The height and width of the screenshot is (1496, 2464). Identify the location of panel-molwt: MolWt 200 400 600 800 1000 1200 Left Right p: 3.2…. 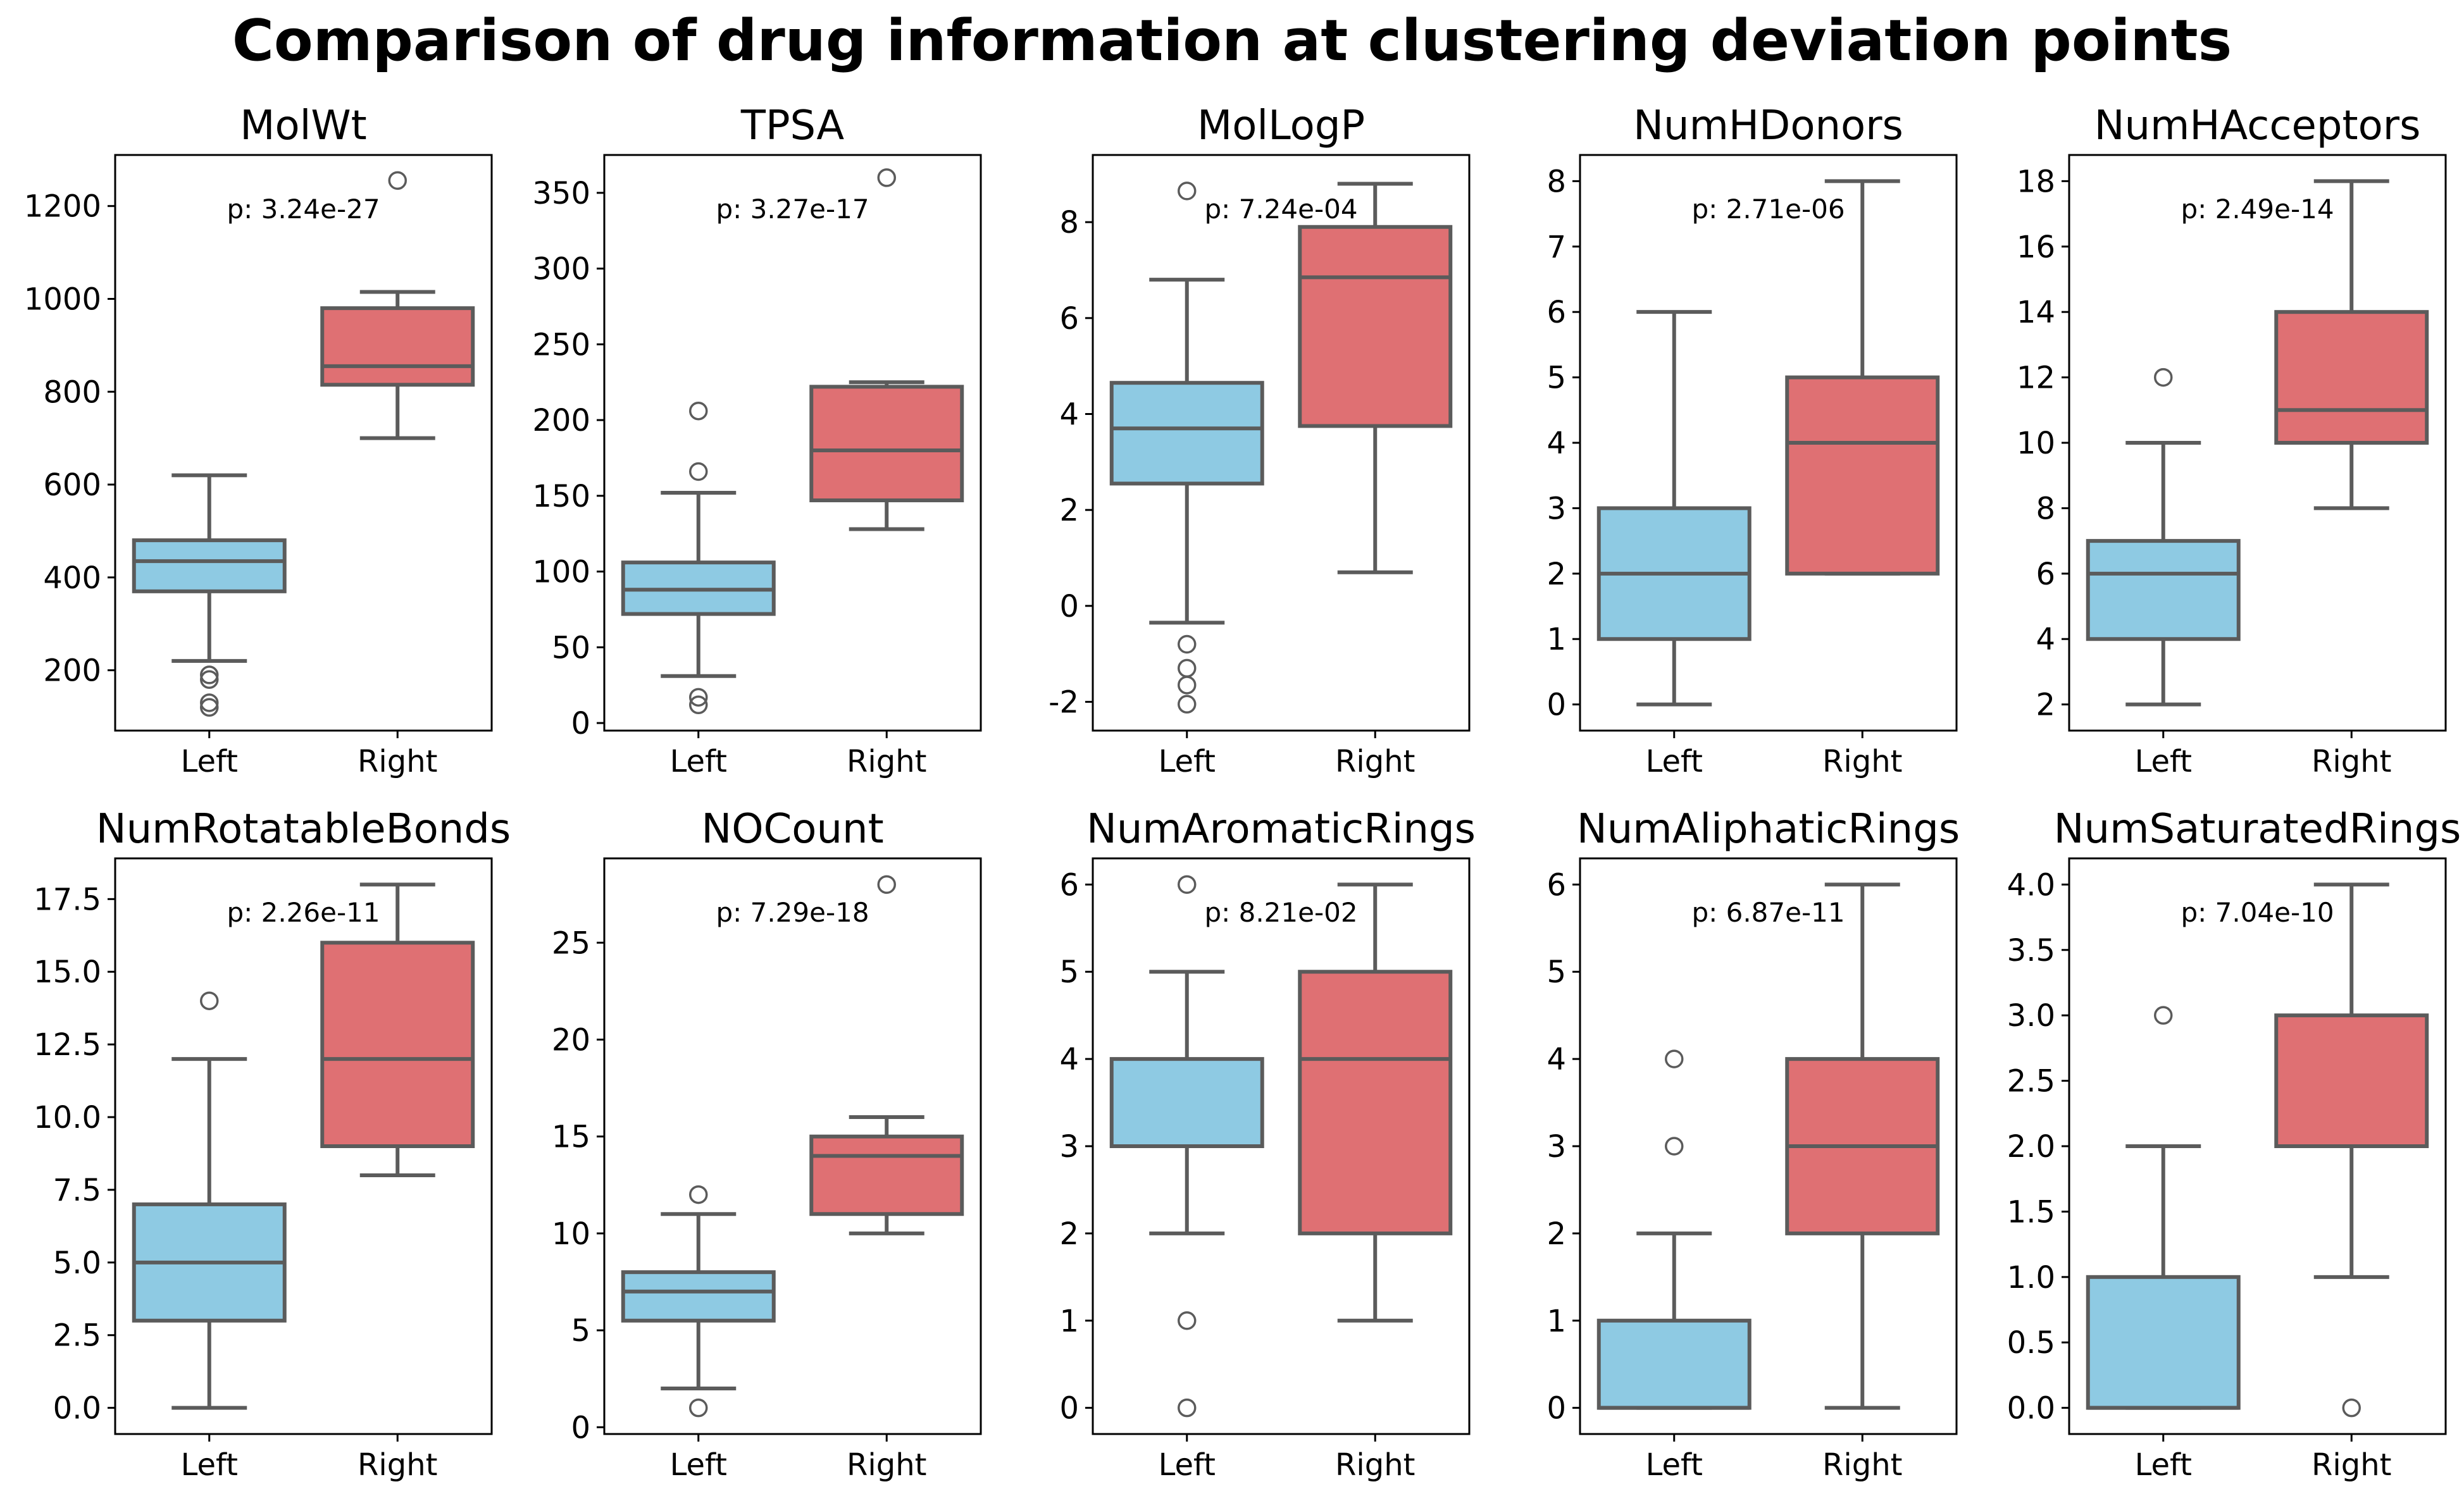
(258, 440).